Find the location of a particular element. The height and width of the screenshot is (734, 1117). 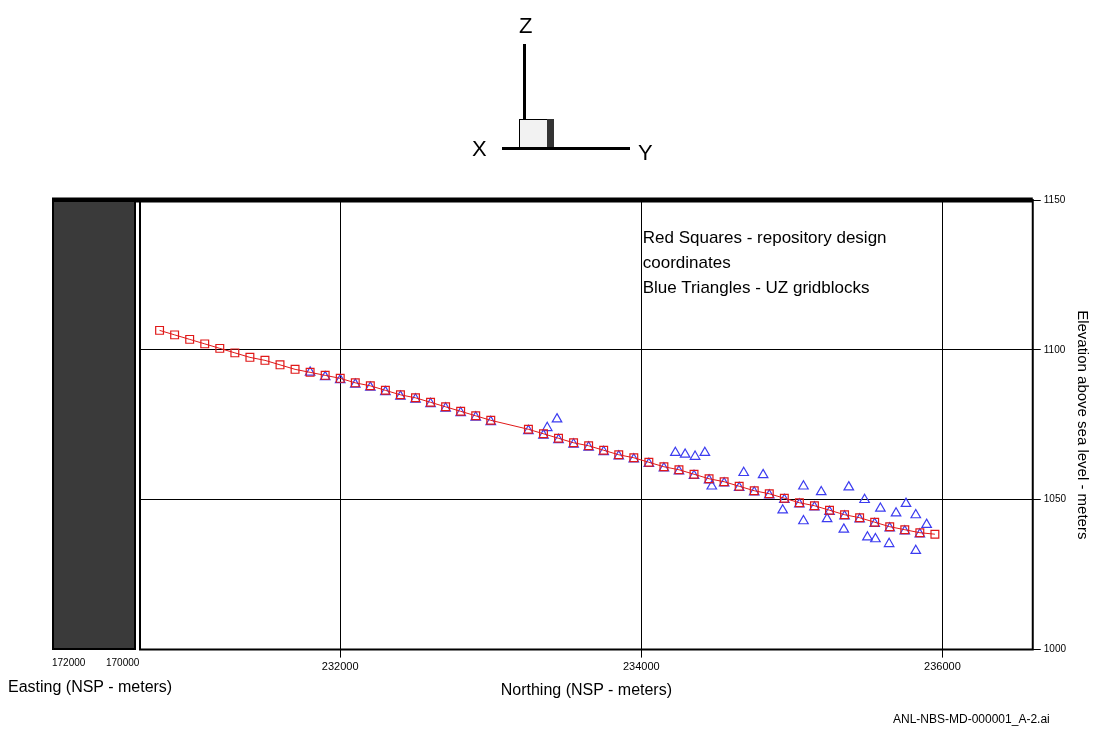

text: Easting (NSP - meters) is located at coordinates (90, 686).